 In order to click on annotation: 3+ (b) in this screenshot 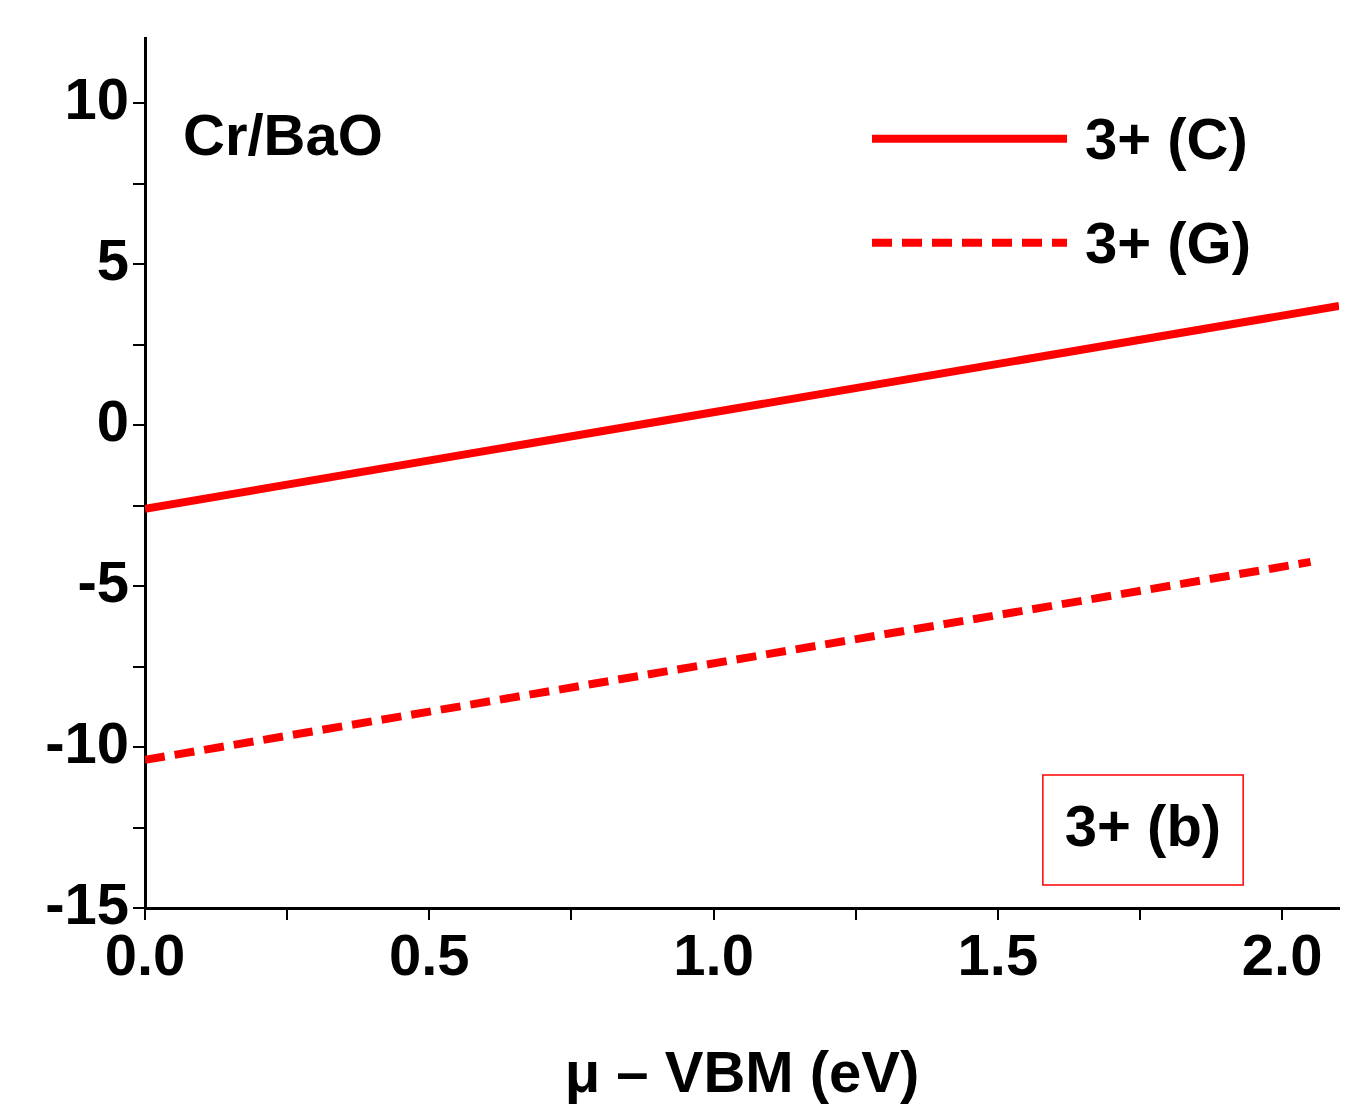, I will do `click(1143, 825)`.